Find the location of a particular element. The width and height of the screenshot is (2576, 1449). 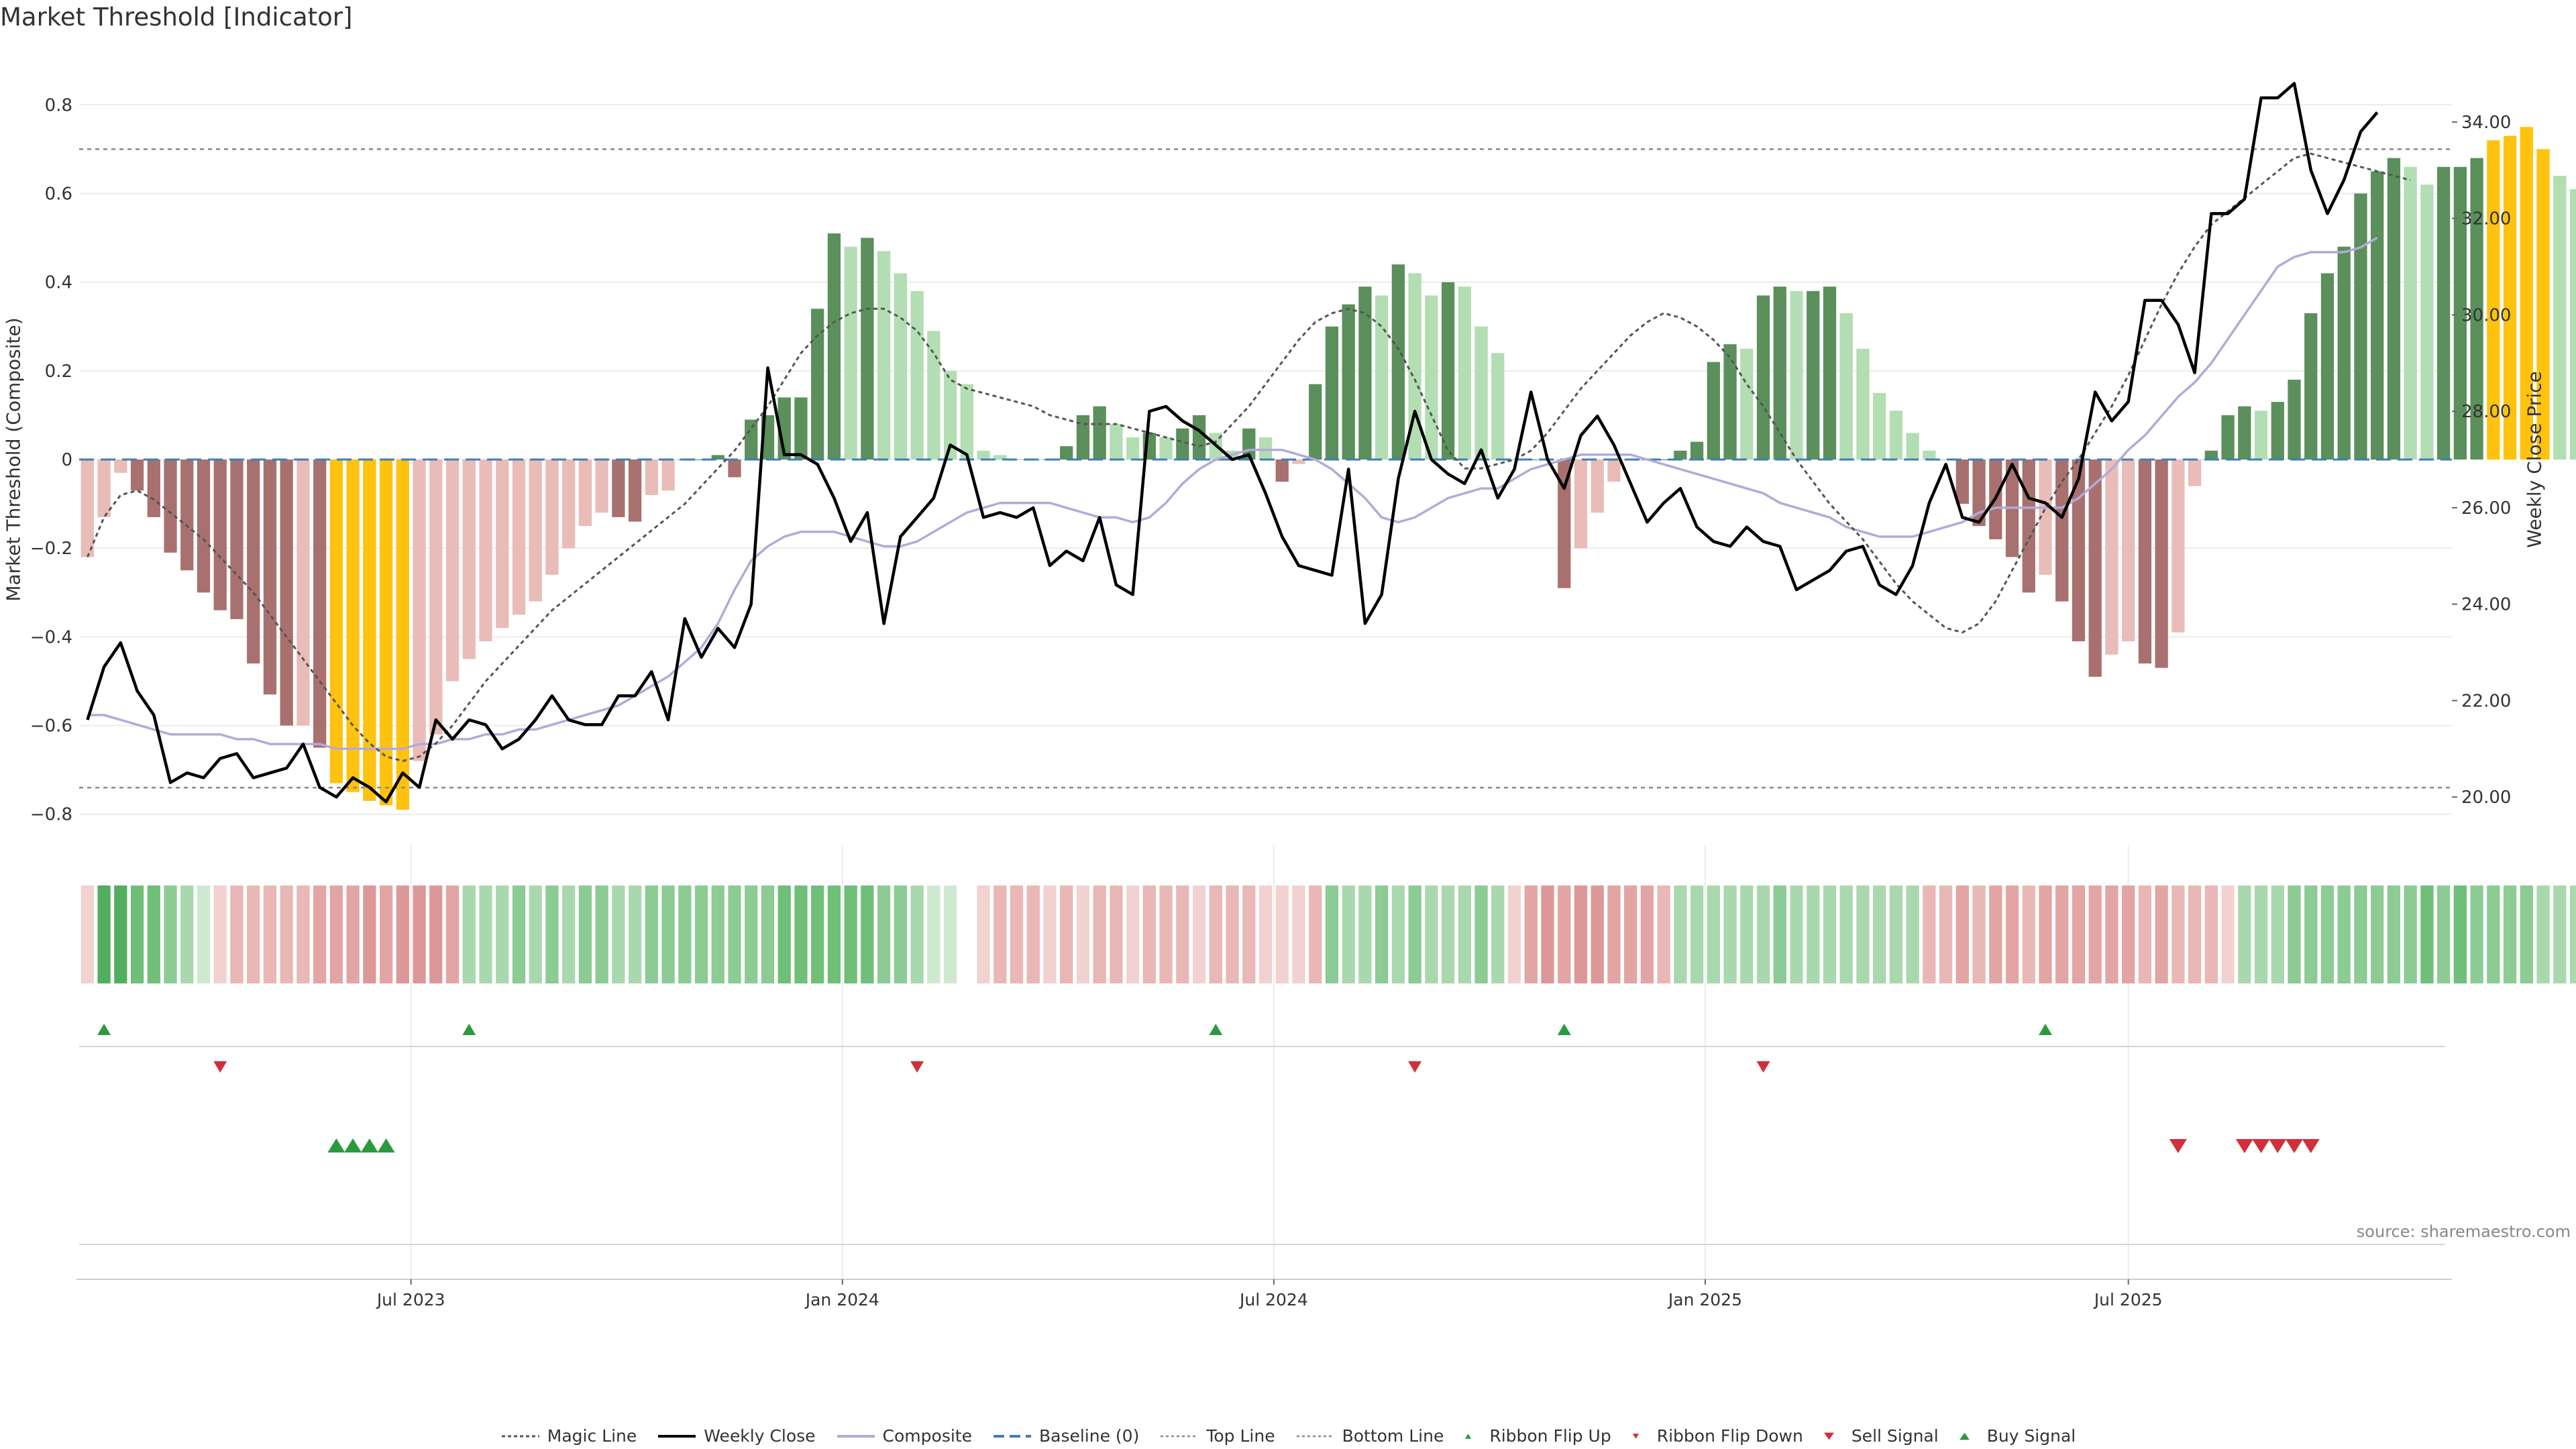

ribbon-strip is located at coordinates (1328, 934).